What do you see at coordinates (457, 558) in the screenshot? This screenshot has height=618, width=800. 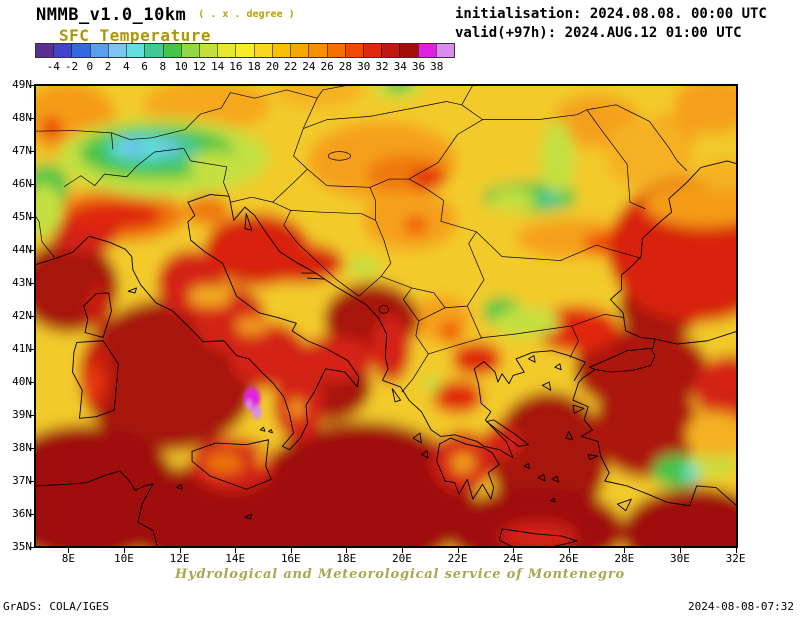 I see `lon-axis-label: 22E` at bounding box center [457, 558].